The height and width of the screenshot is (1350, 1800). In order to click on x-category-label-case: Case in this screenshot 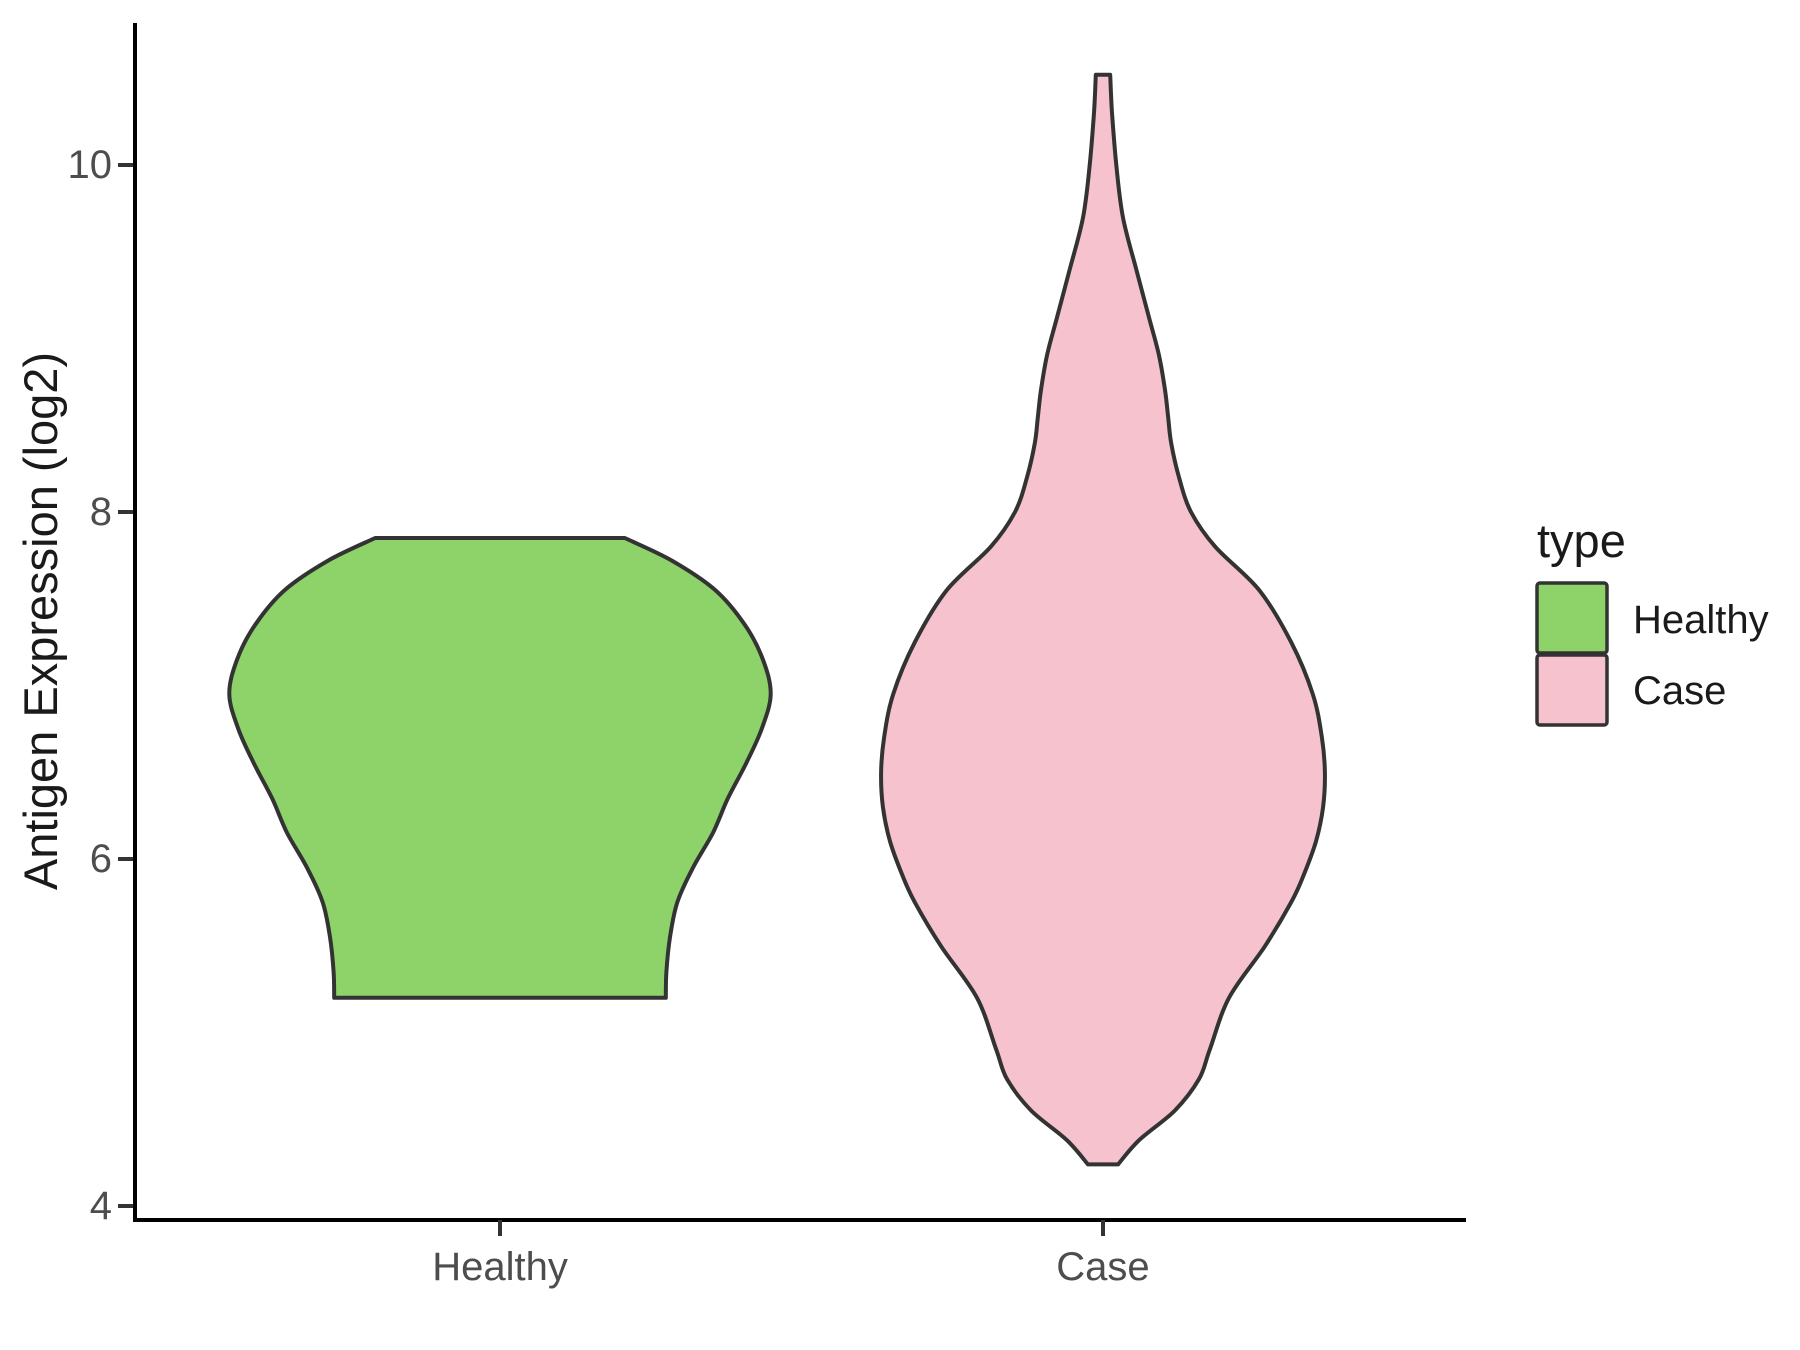, I will do `click(1102, 1267)`.